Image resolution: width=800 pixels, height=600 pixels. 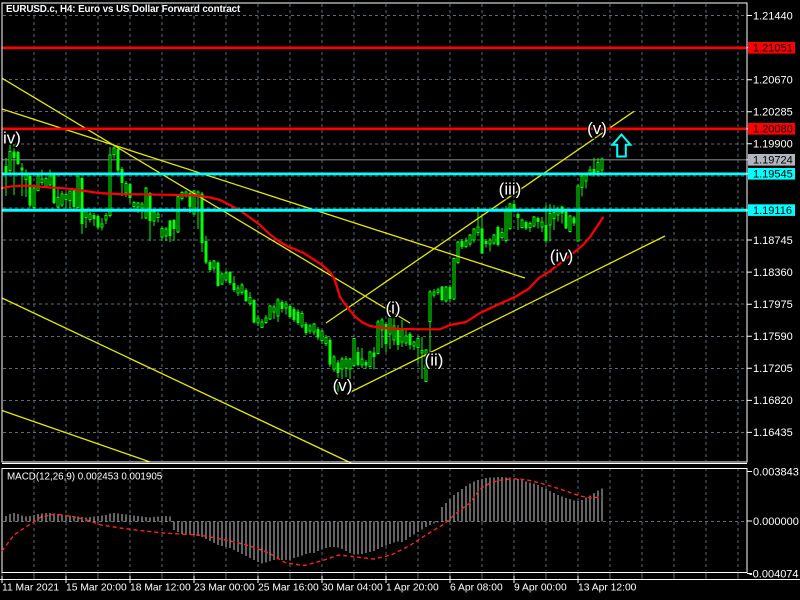 I want to click on svg-text: 1.17975, so click(x=773, y=305).